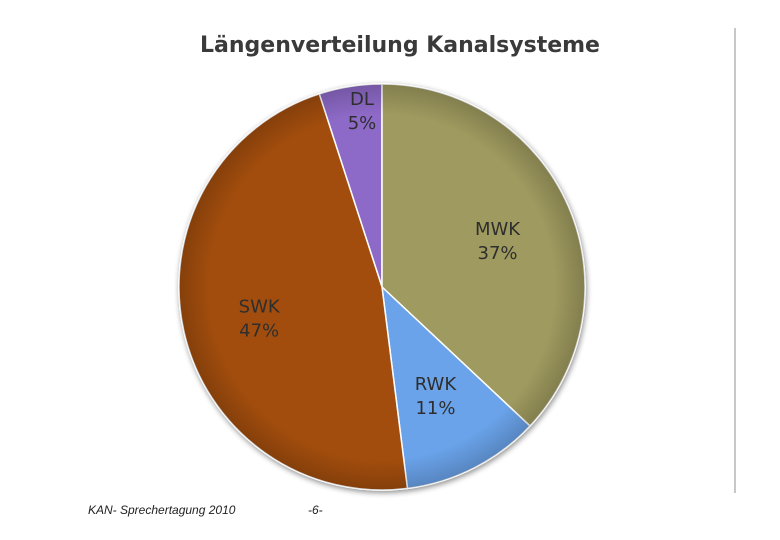  What do you see at coordinates (400, 45) in the screenshot?
I see `chart-title: Längenverteilung Kanalsysteme` at bounding box center [400, 45].